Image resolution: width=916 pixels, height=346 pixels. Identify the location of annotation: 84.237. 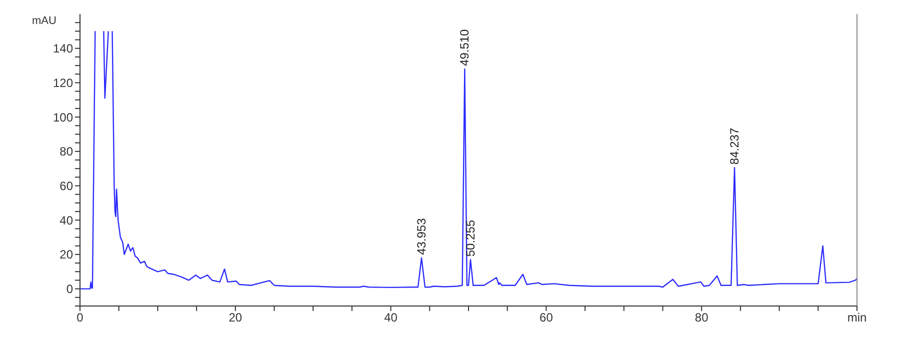
(735, 146).